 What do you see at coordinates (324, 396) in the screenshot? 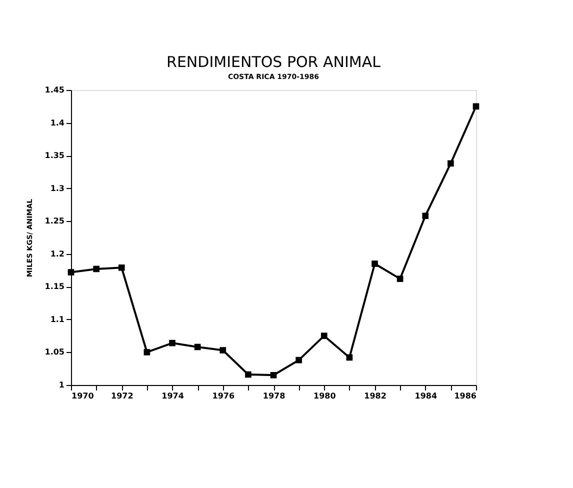
I see `x-tick-label: 1980` at bounding box center [324, 396].